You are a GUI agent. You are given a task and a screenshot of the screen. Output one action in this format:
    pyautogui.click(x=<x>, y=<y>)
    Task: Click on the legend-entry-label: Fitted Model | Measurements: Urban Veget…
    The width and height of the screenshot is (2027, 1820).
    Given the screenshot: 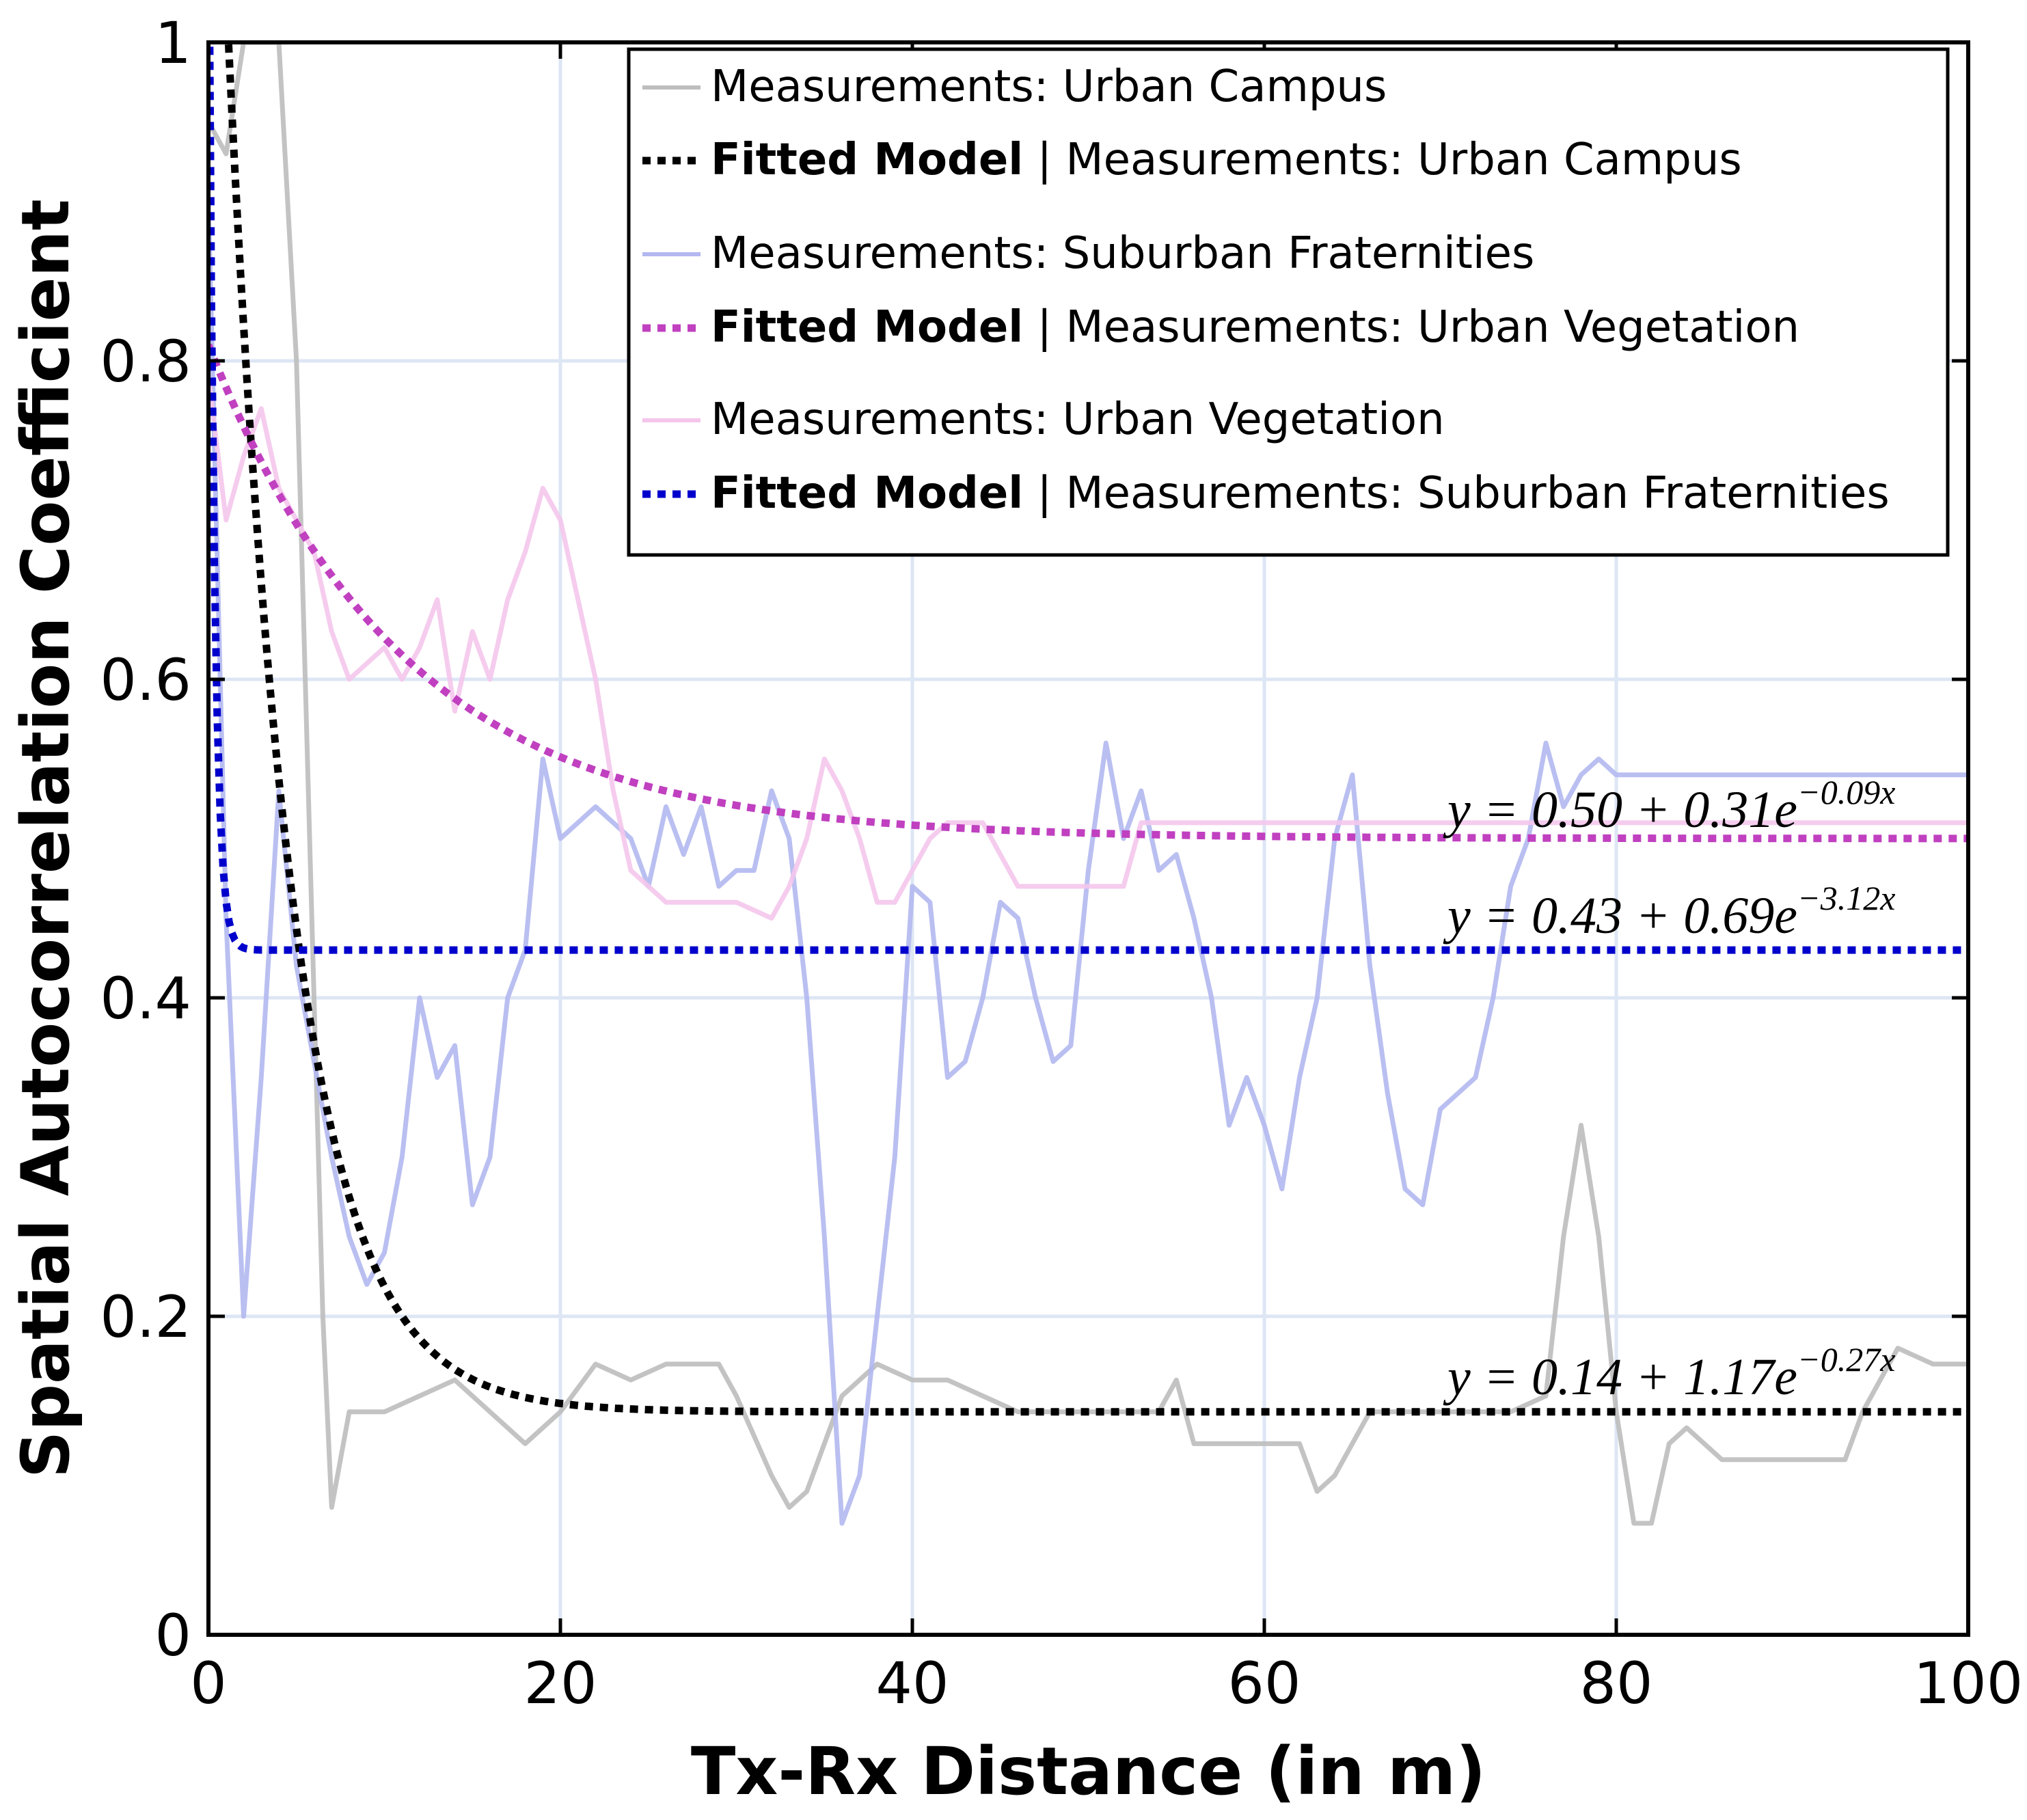 What is the action you would take?
    pyautogui.click(x=1255, y=327)
    